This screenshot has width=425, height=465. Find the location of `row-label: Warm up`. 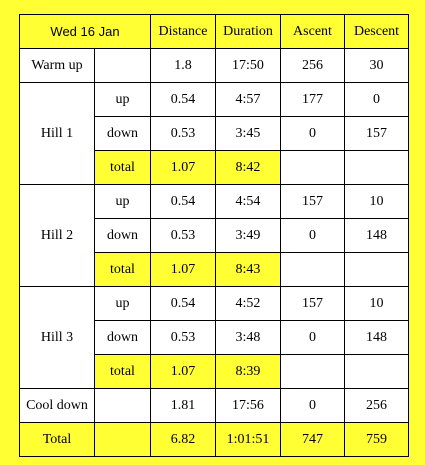

row-label: Warm up is located at coordinates (57, 65).